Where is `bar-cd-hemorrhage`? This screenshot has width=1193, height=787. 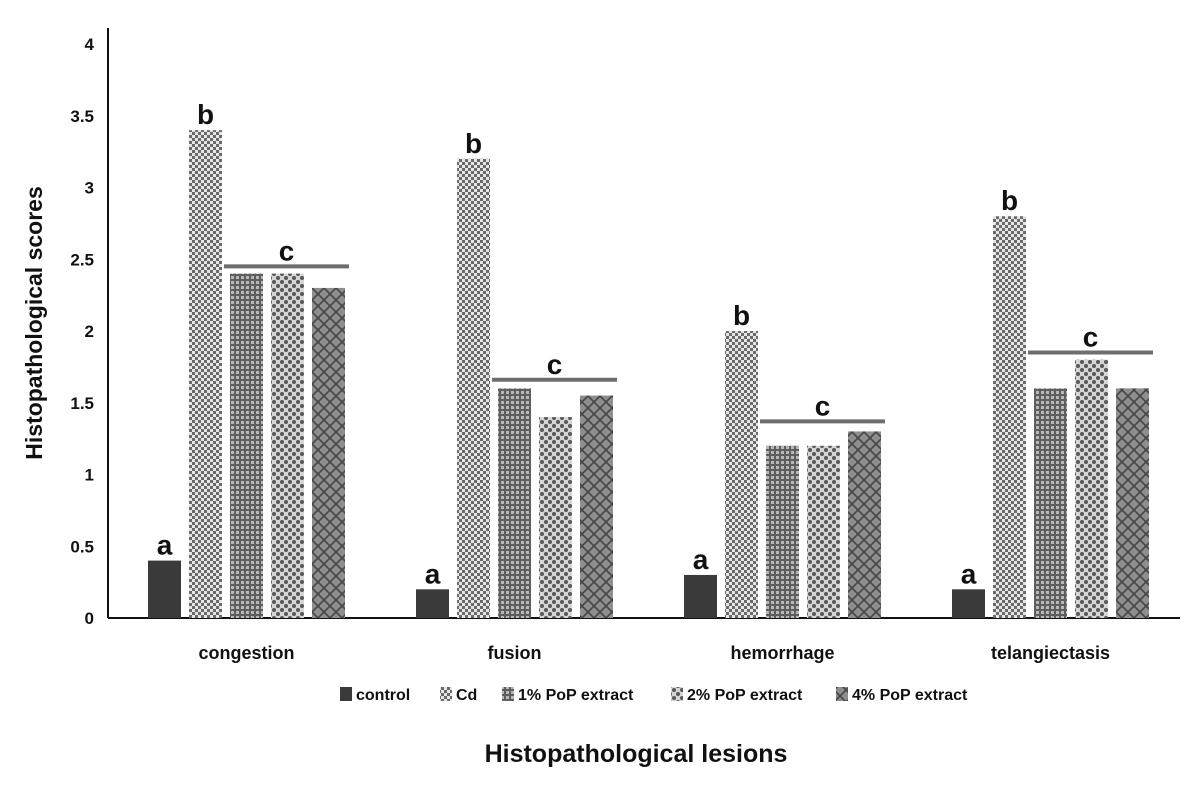
bar-cd-hemorrhage is located at coordinates (741, 474).